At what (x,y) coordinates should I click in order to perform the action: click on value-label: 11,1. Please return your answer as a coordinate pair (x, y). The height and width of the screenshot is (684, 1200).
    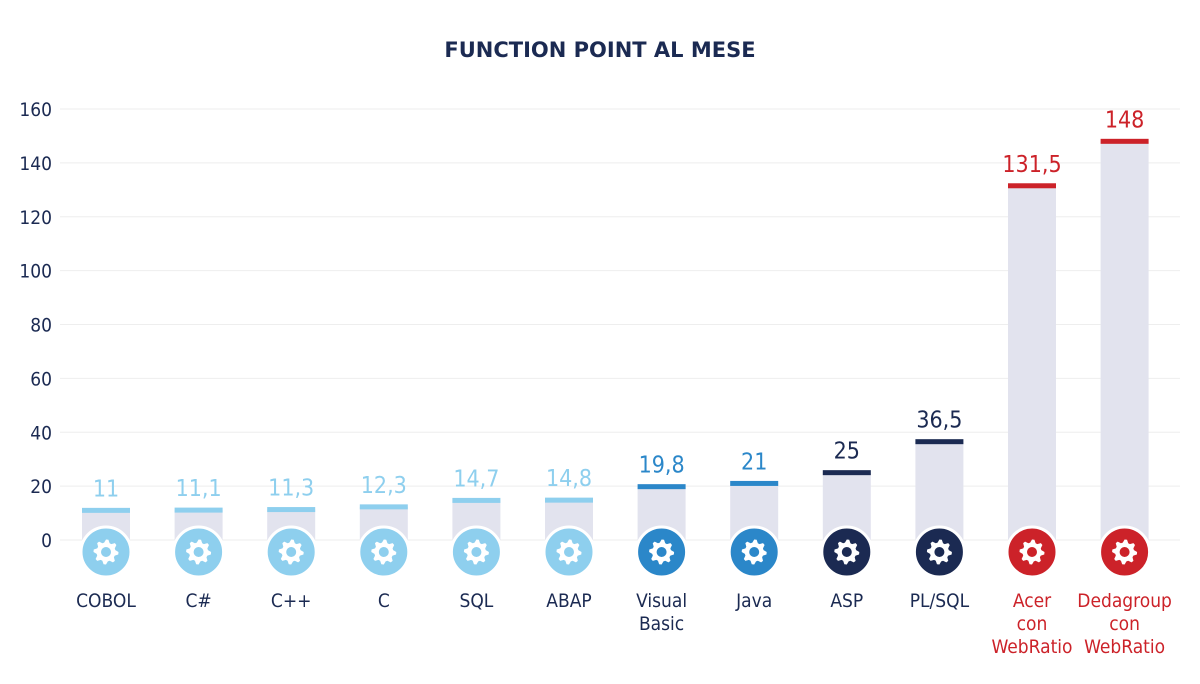
    Looking at the image, I should click on (199, 489).